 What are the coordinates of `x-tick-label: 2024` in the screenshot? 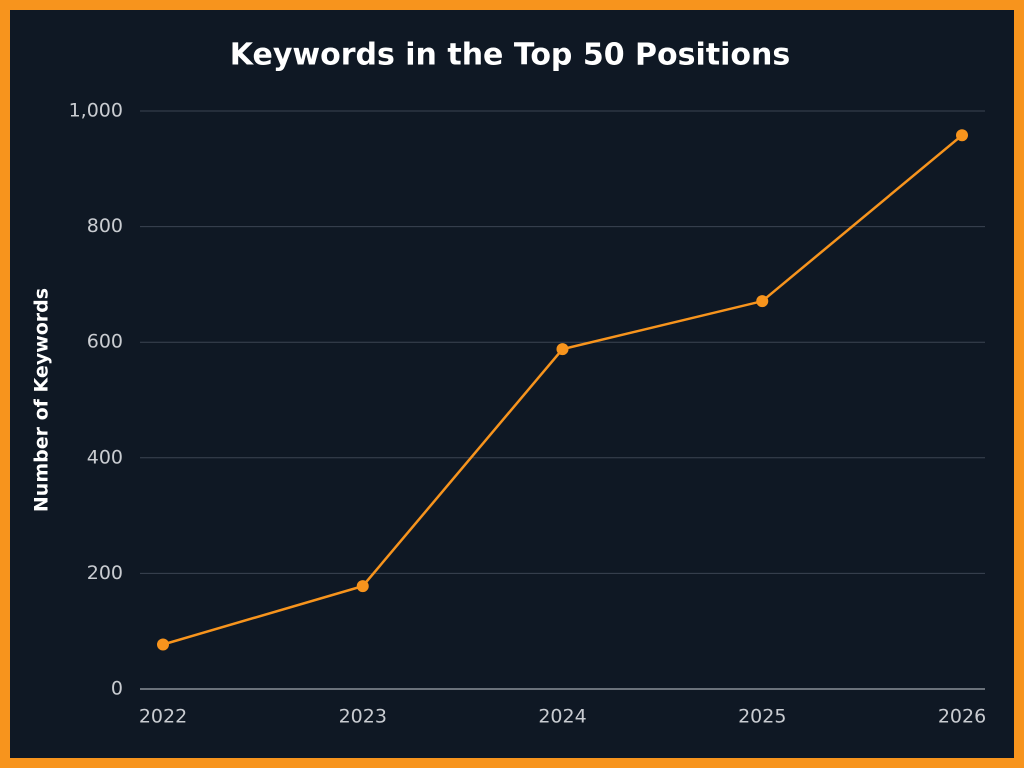 It's located at (562, 717).